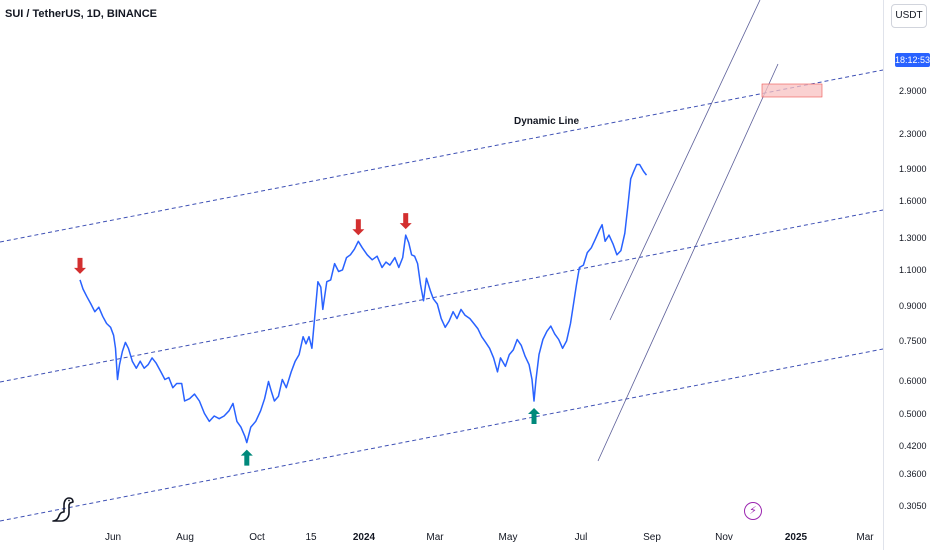 This screenshot has height=550, width=932. Describe the element at coordinates (508, 537) in the screenshot. I see `x-tick-label: May` at that location.